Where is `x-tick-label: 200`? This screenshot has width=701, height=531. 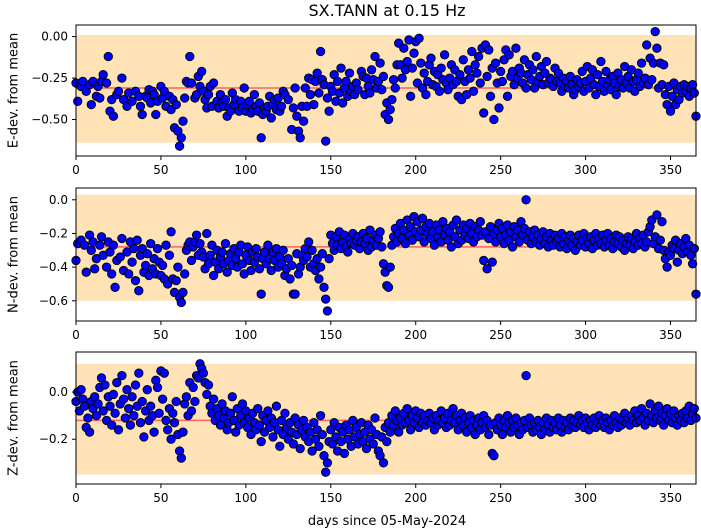 x-tick-label: 200 is located at coordinates (415, 335).